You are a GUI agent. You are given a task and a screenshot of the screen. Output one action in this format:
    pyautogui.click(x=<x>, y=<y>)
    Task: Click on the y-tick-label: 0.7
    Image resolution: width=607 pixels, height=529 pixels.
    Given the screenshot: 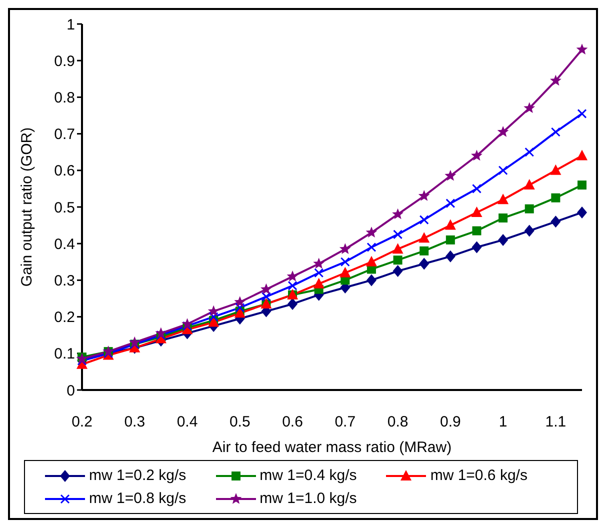 What is the action you would take?
    pyautogui.click(x=64, y=135)
    